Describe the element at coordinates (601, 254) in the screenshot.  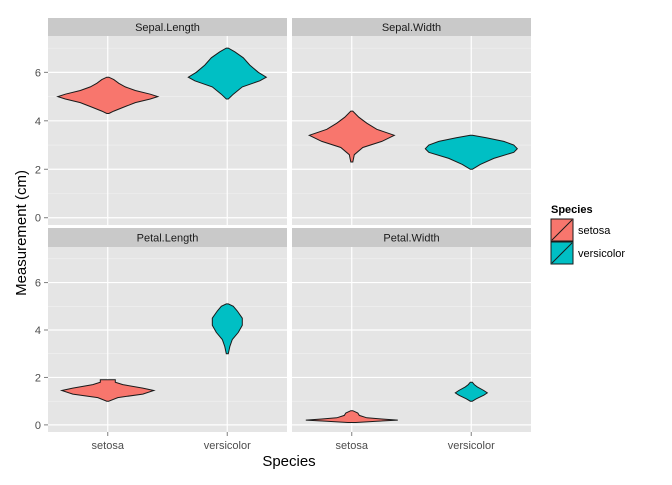
I see `legend-label: versicolor` at that location.